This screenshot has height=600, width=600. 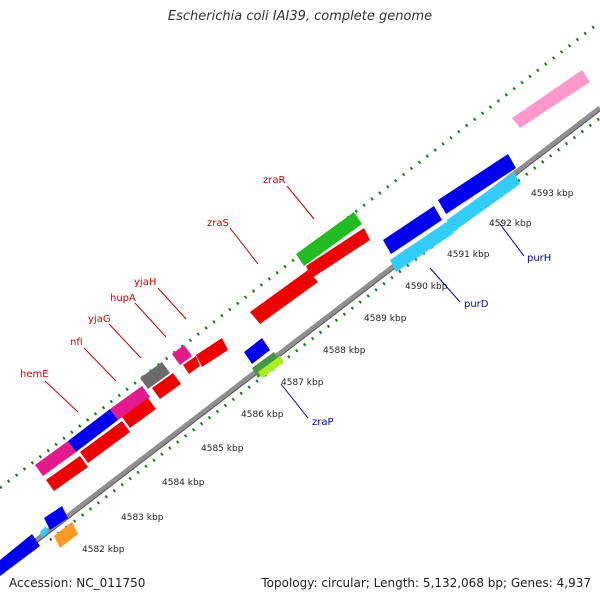 What do you see at coordinates (510, 224) in the screenshot?
I see `tick-label-4592: 4592 kbp` at bounding box center [510, 224].